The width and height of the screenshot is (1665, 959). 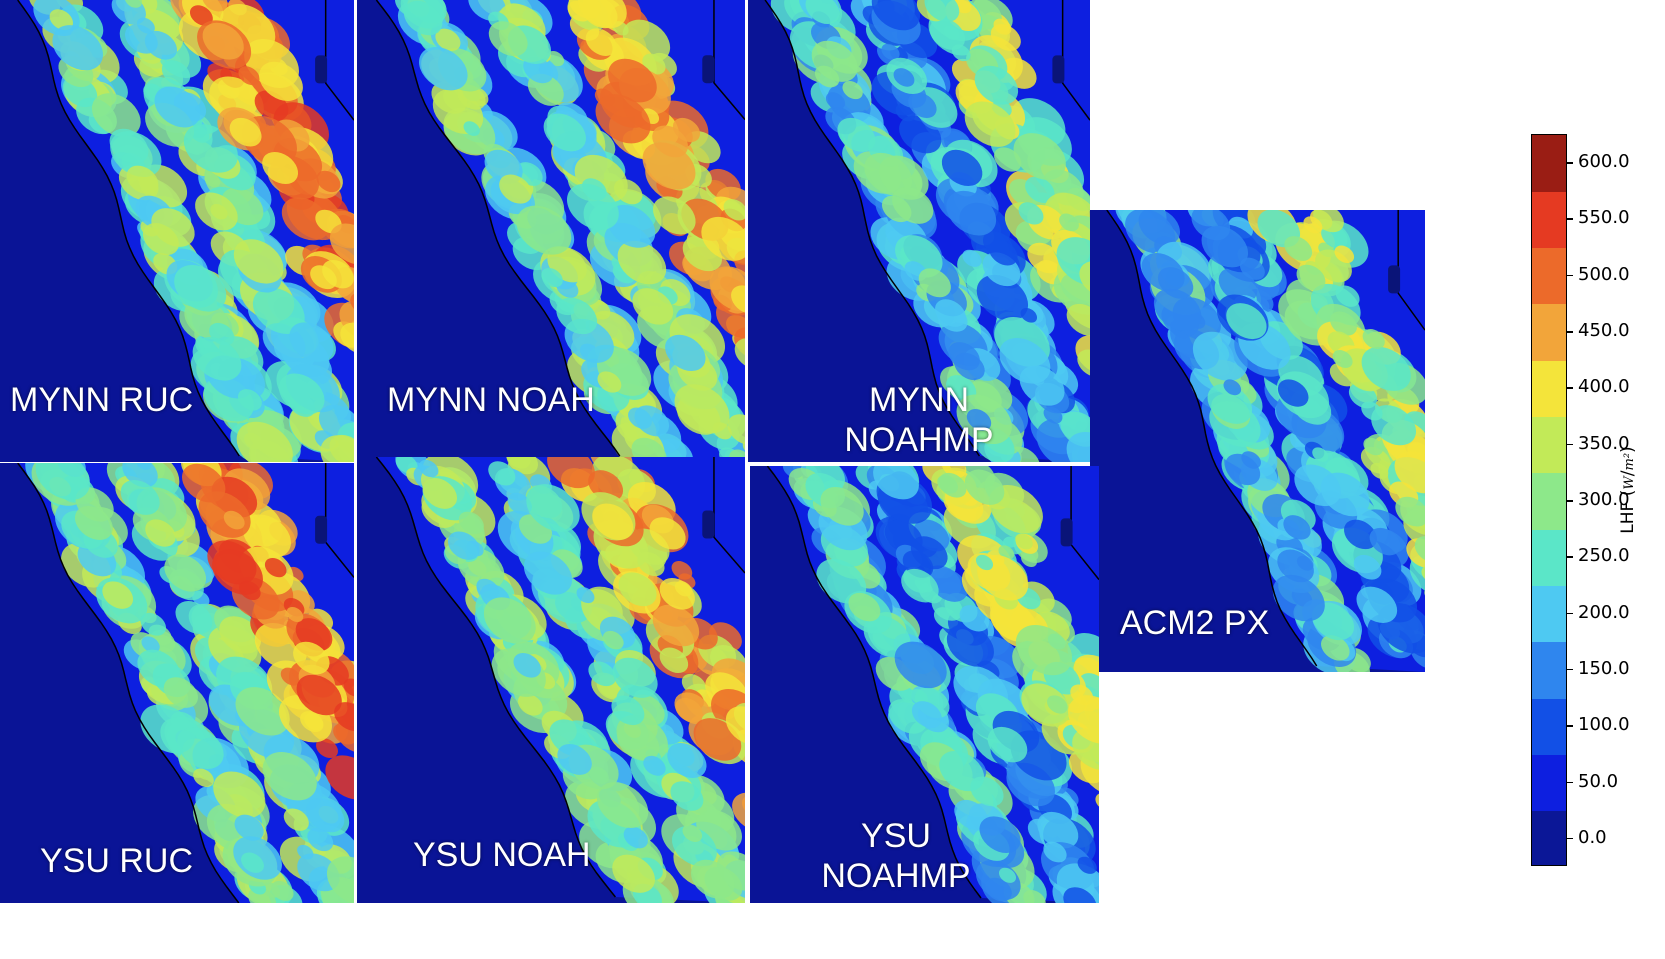 I want to click on lhf-map-mynn-ruc, so click(x=185, y=231).